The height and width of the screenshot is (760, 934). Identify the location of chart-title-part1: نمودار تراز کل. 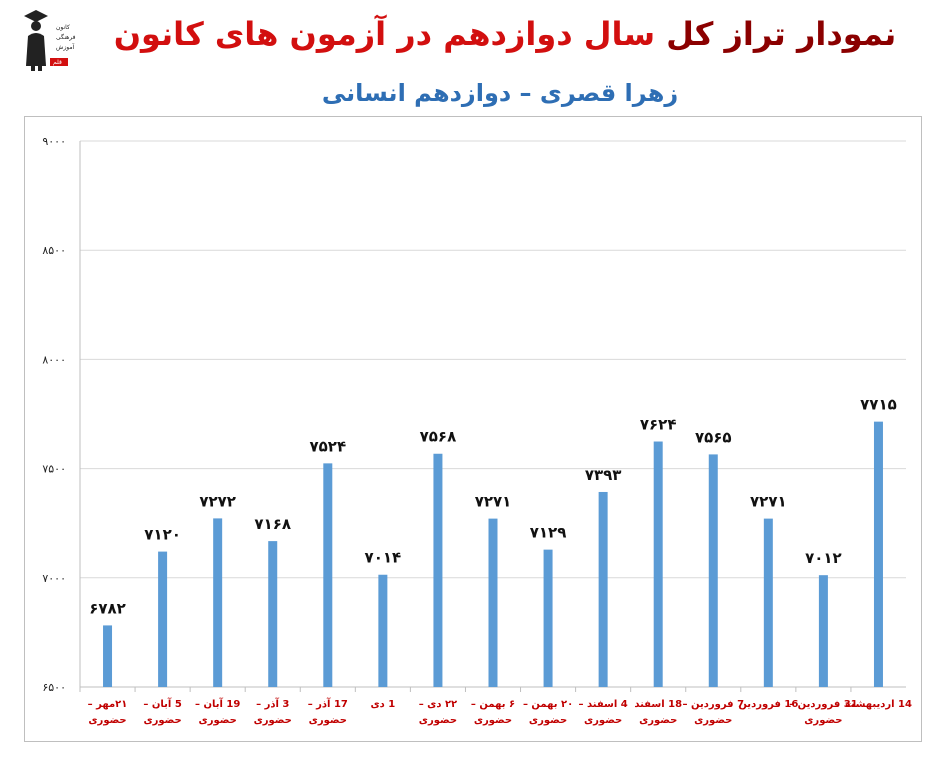
(781, 34).